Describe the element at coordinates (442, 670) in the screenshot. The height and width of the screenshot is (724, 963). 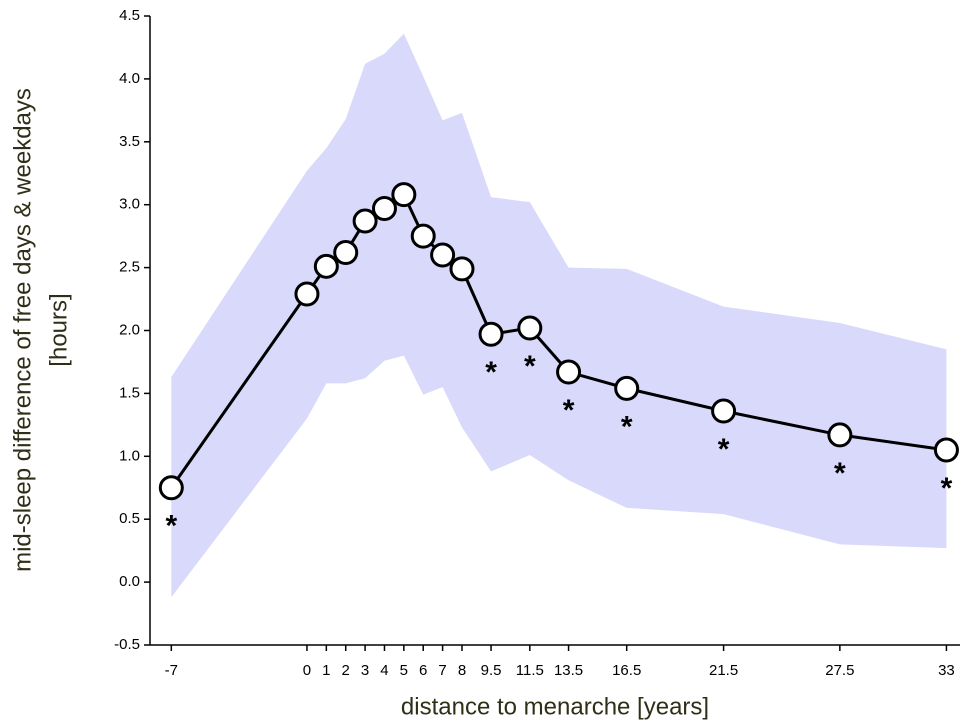
I see `x-tick-label: 7` at that location.